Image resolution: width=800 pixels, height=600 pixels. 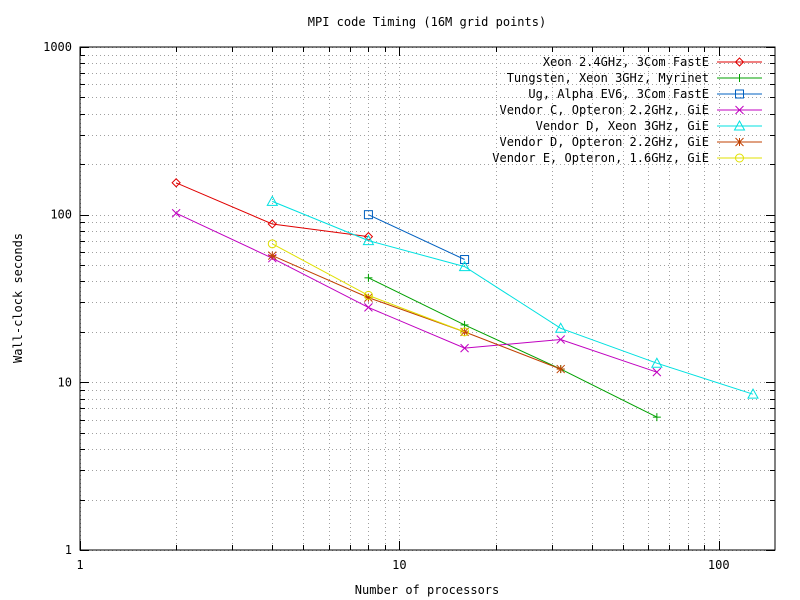 I want to click on legend-label: Vendor C, Opteron 2.2GHz, GiE, so click(x=604, y=110).